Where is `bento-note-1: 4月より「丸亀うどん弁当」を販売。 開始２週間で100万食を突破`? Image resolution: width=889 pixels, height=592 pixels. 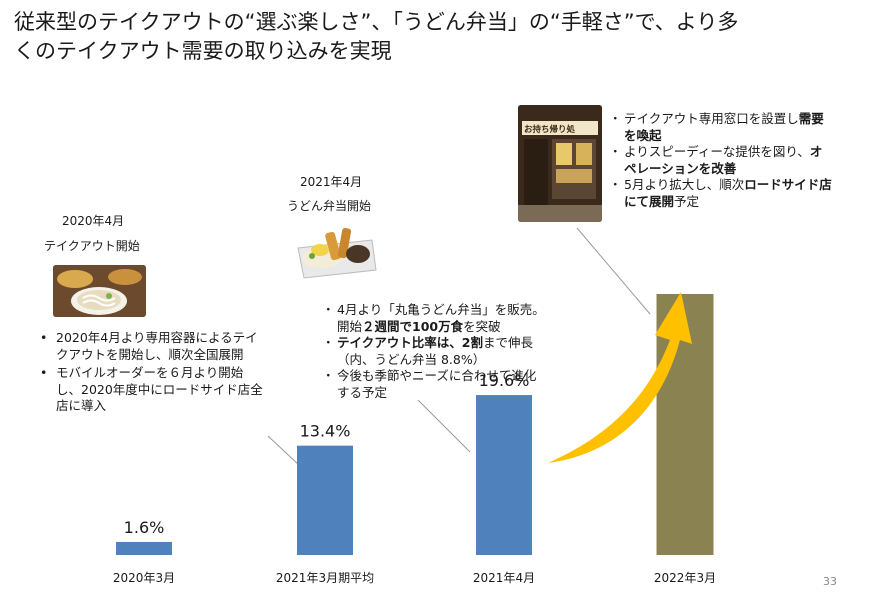
bento-note-1: 4月より「丸亀うどん弁当」を販売。 開始２週間で100万食を突破 is located at coordinates (463, 319).